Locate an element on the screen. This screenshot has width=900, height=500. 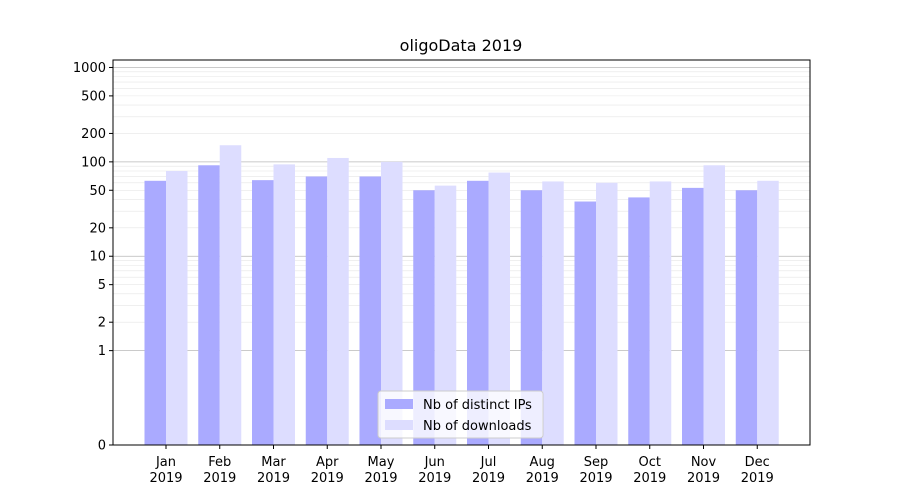
y-tick-label: 20 is located at coordinates (97, 228).